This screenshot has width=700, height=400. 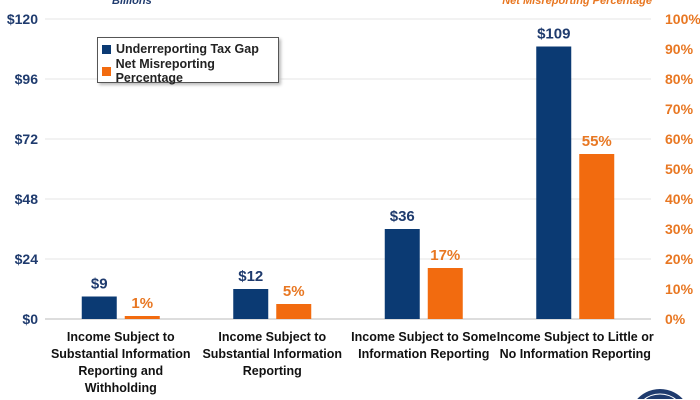 I want to click on category-label: Income Subject to Little or, so click(x=575, y=337).